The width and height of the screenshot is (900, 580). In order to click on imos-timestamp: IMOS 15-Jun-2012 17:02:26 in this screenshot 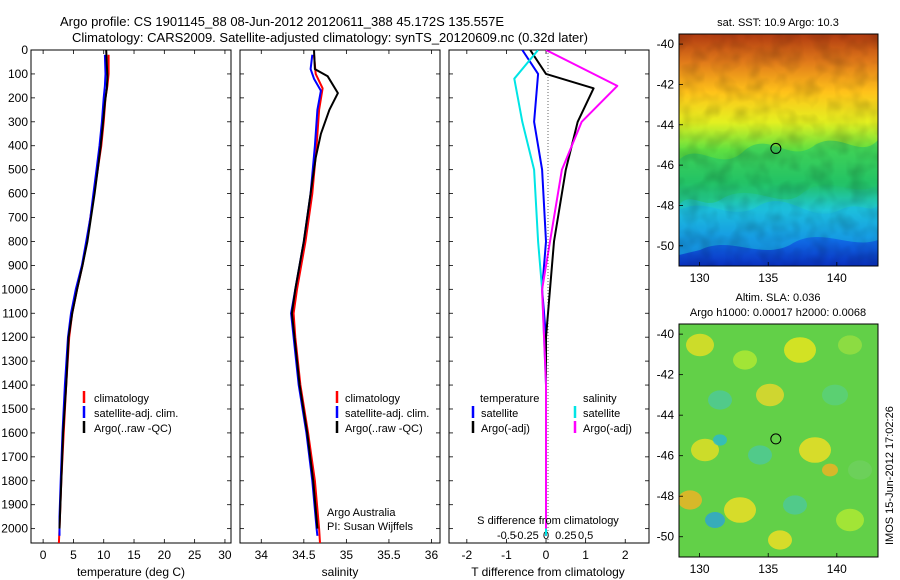, I will do `click(890, 475)`.